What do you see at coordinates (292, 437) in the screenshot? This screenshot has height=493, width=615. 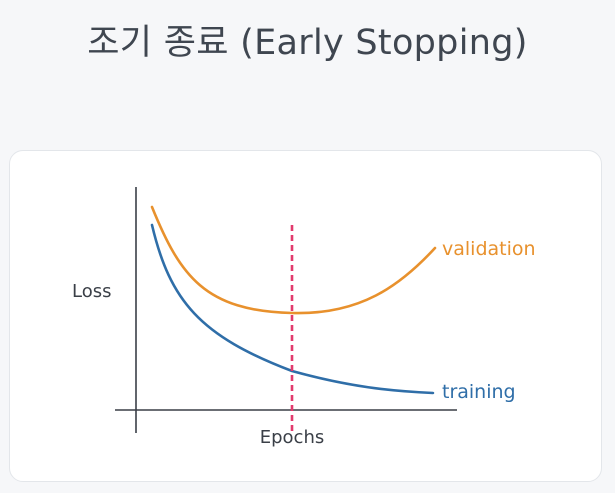 I see `x-axis-label: Epochs` at bounding box center [292, 437].